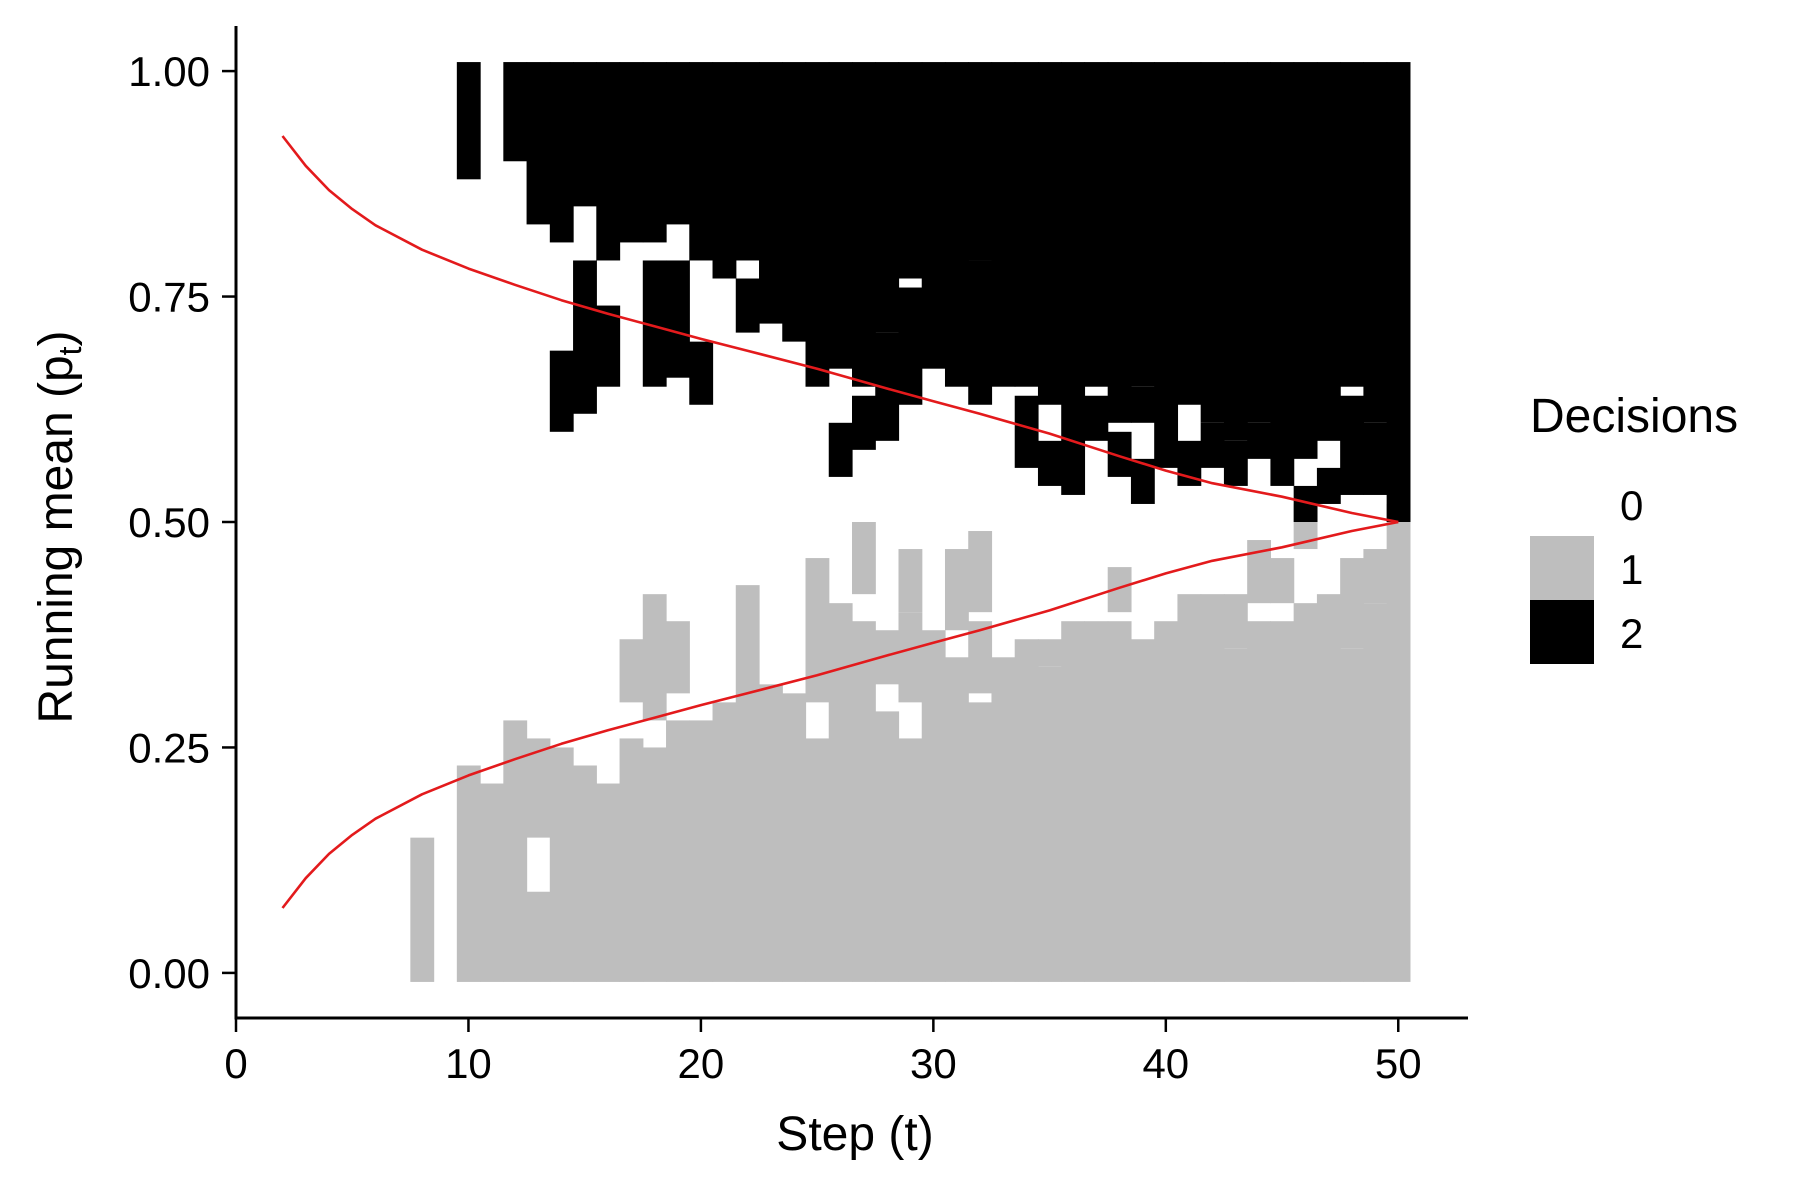  I want to click on legend-label-2: 2, so click(1631, 633).